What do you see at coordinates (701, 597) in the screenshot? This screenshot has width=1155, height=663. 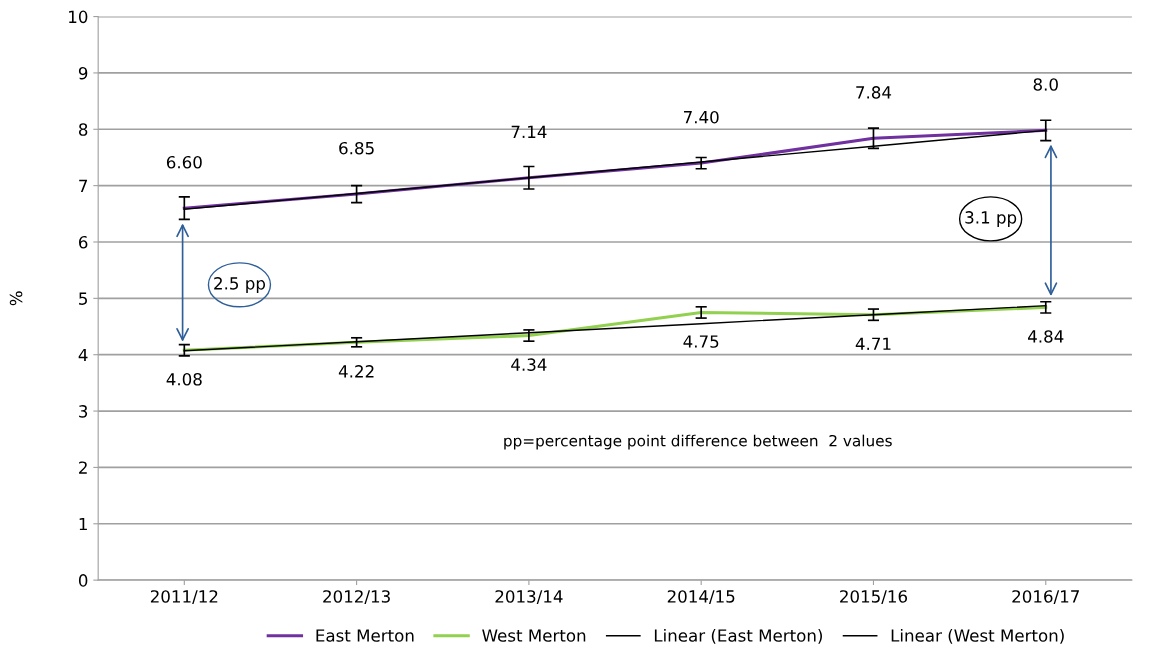 I see `x-tick-label: 2014/15` at bounding box center [701, 597].